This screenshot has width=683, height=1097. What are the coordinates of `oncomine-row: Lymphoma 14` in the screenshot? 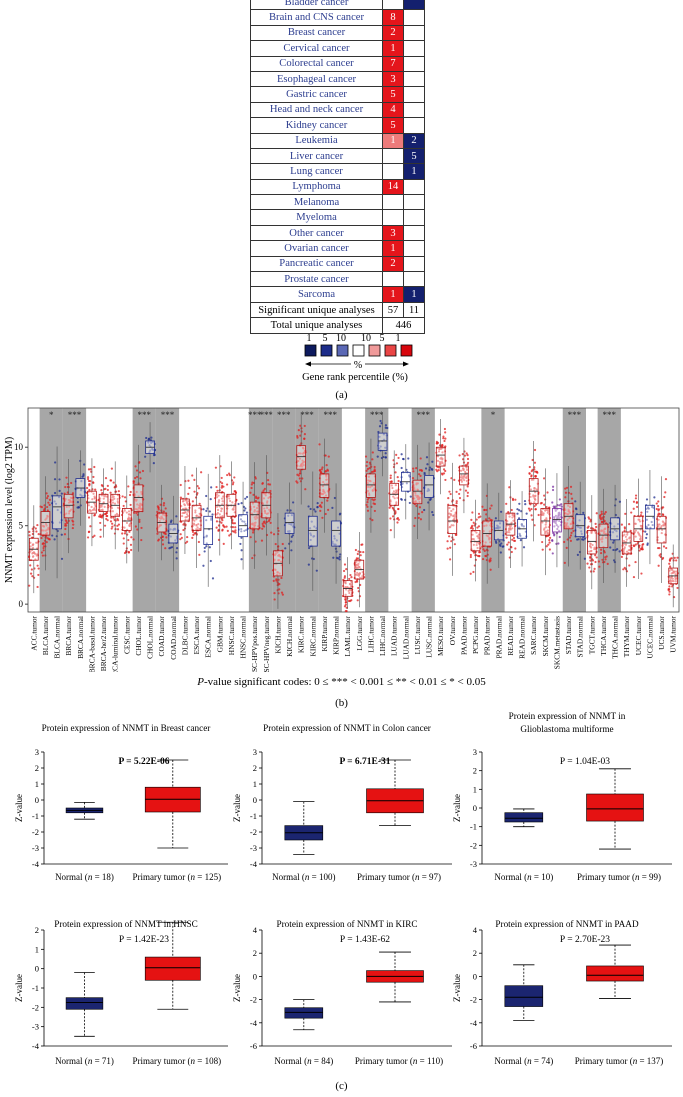 It's located at (337, 187).